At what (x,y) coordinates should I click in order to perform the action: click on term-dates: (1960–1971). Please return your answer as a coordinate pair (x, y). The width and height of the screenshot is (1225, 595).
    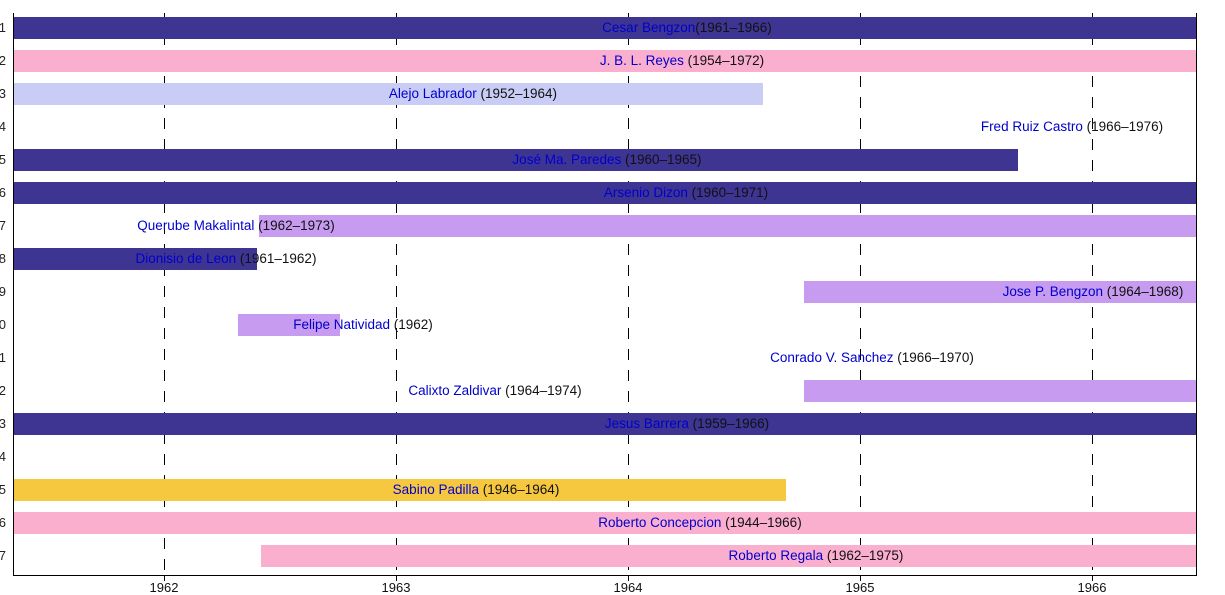
    Looking at the image, I should click on (728, 192).